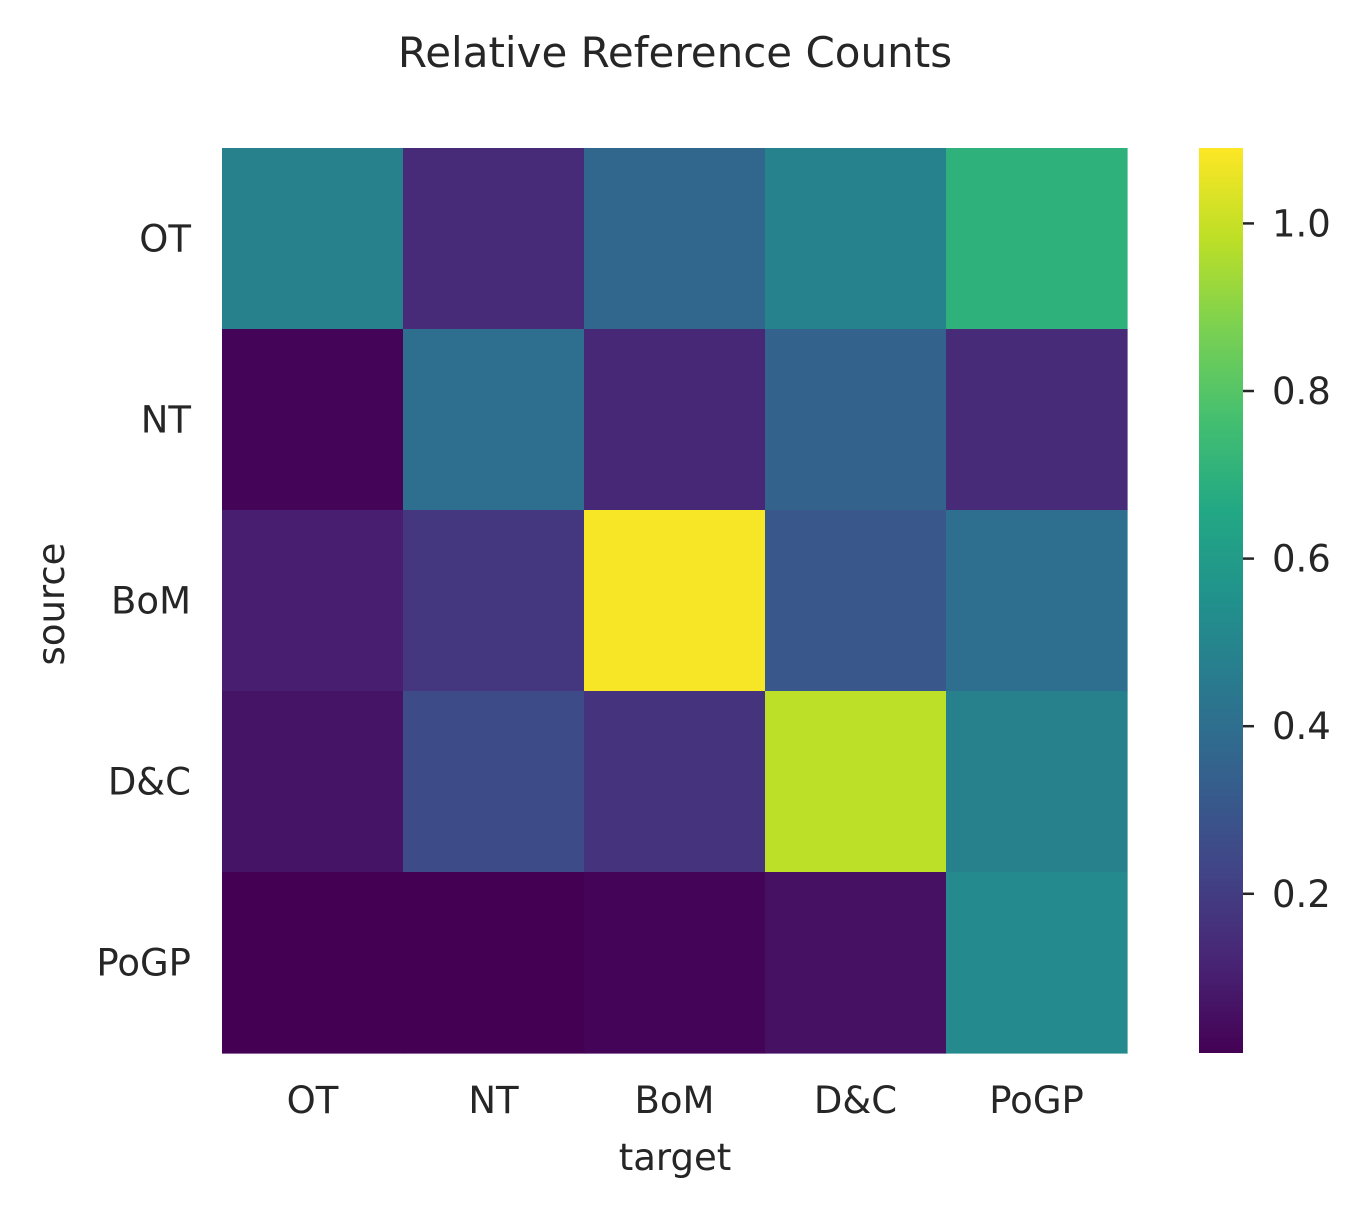 This screenshot has width=1368, height=1210. Describe the element at coordinates (1221, 600) in the screenshot. I see `colorbar` at that location.